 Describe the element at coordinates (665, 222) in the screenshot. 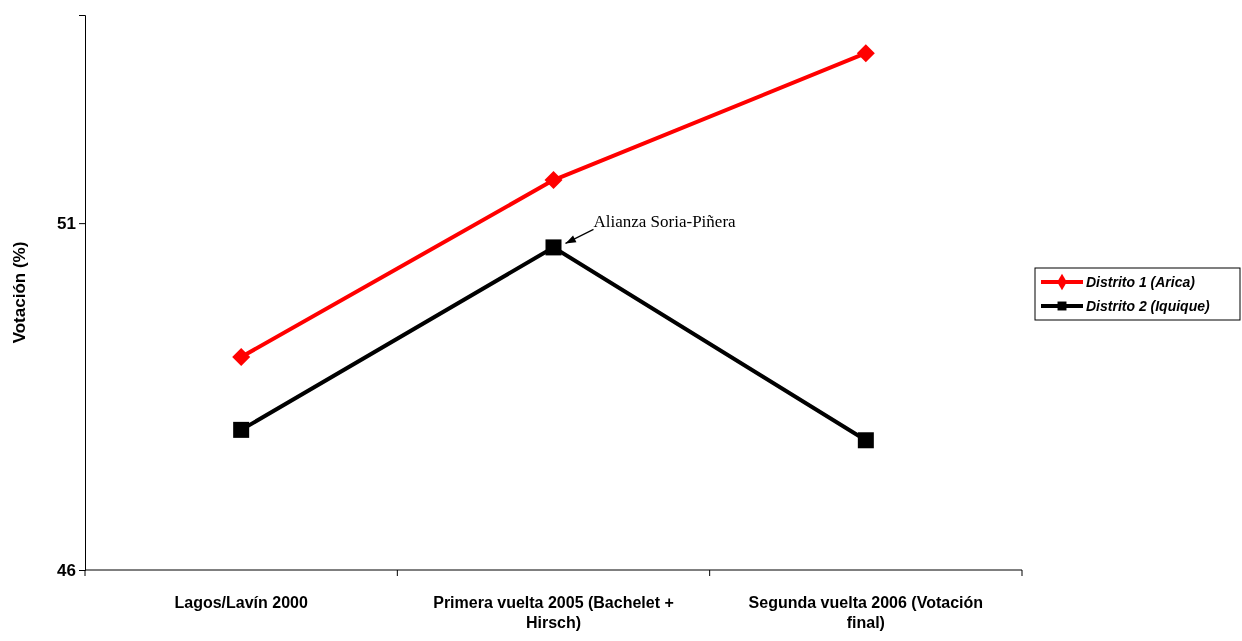

I see `annotation: Alianza Soria-Piñera` at that location.